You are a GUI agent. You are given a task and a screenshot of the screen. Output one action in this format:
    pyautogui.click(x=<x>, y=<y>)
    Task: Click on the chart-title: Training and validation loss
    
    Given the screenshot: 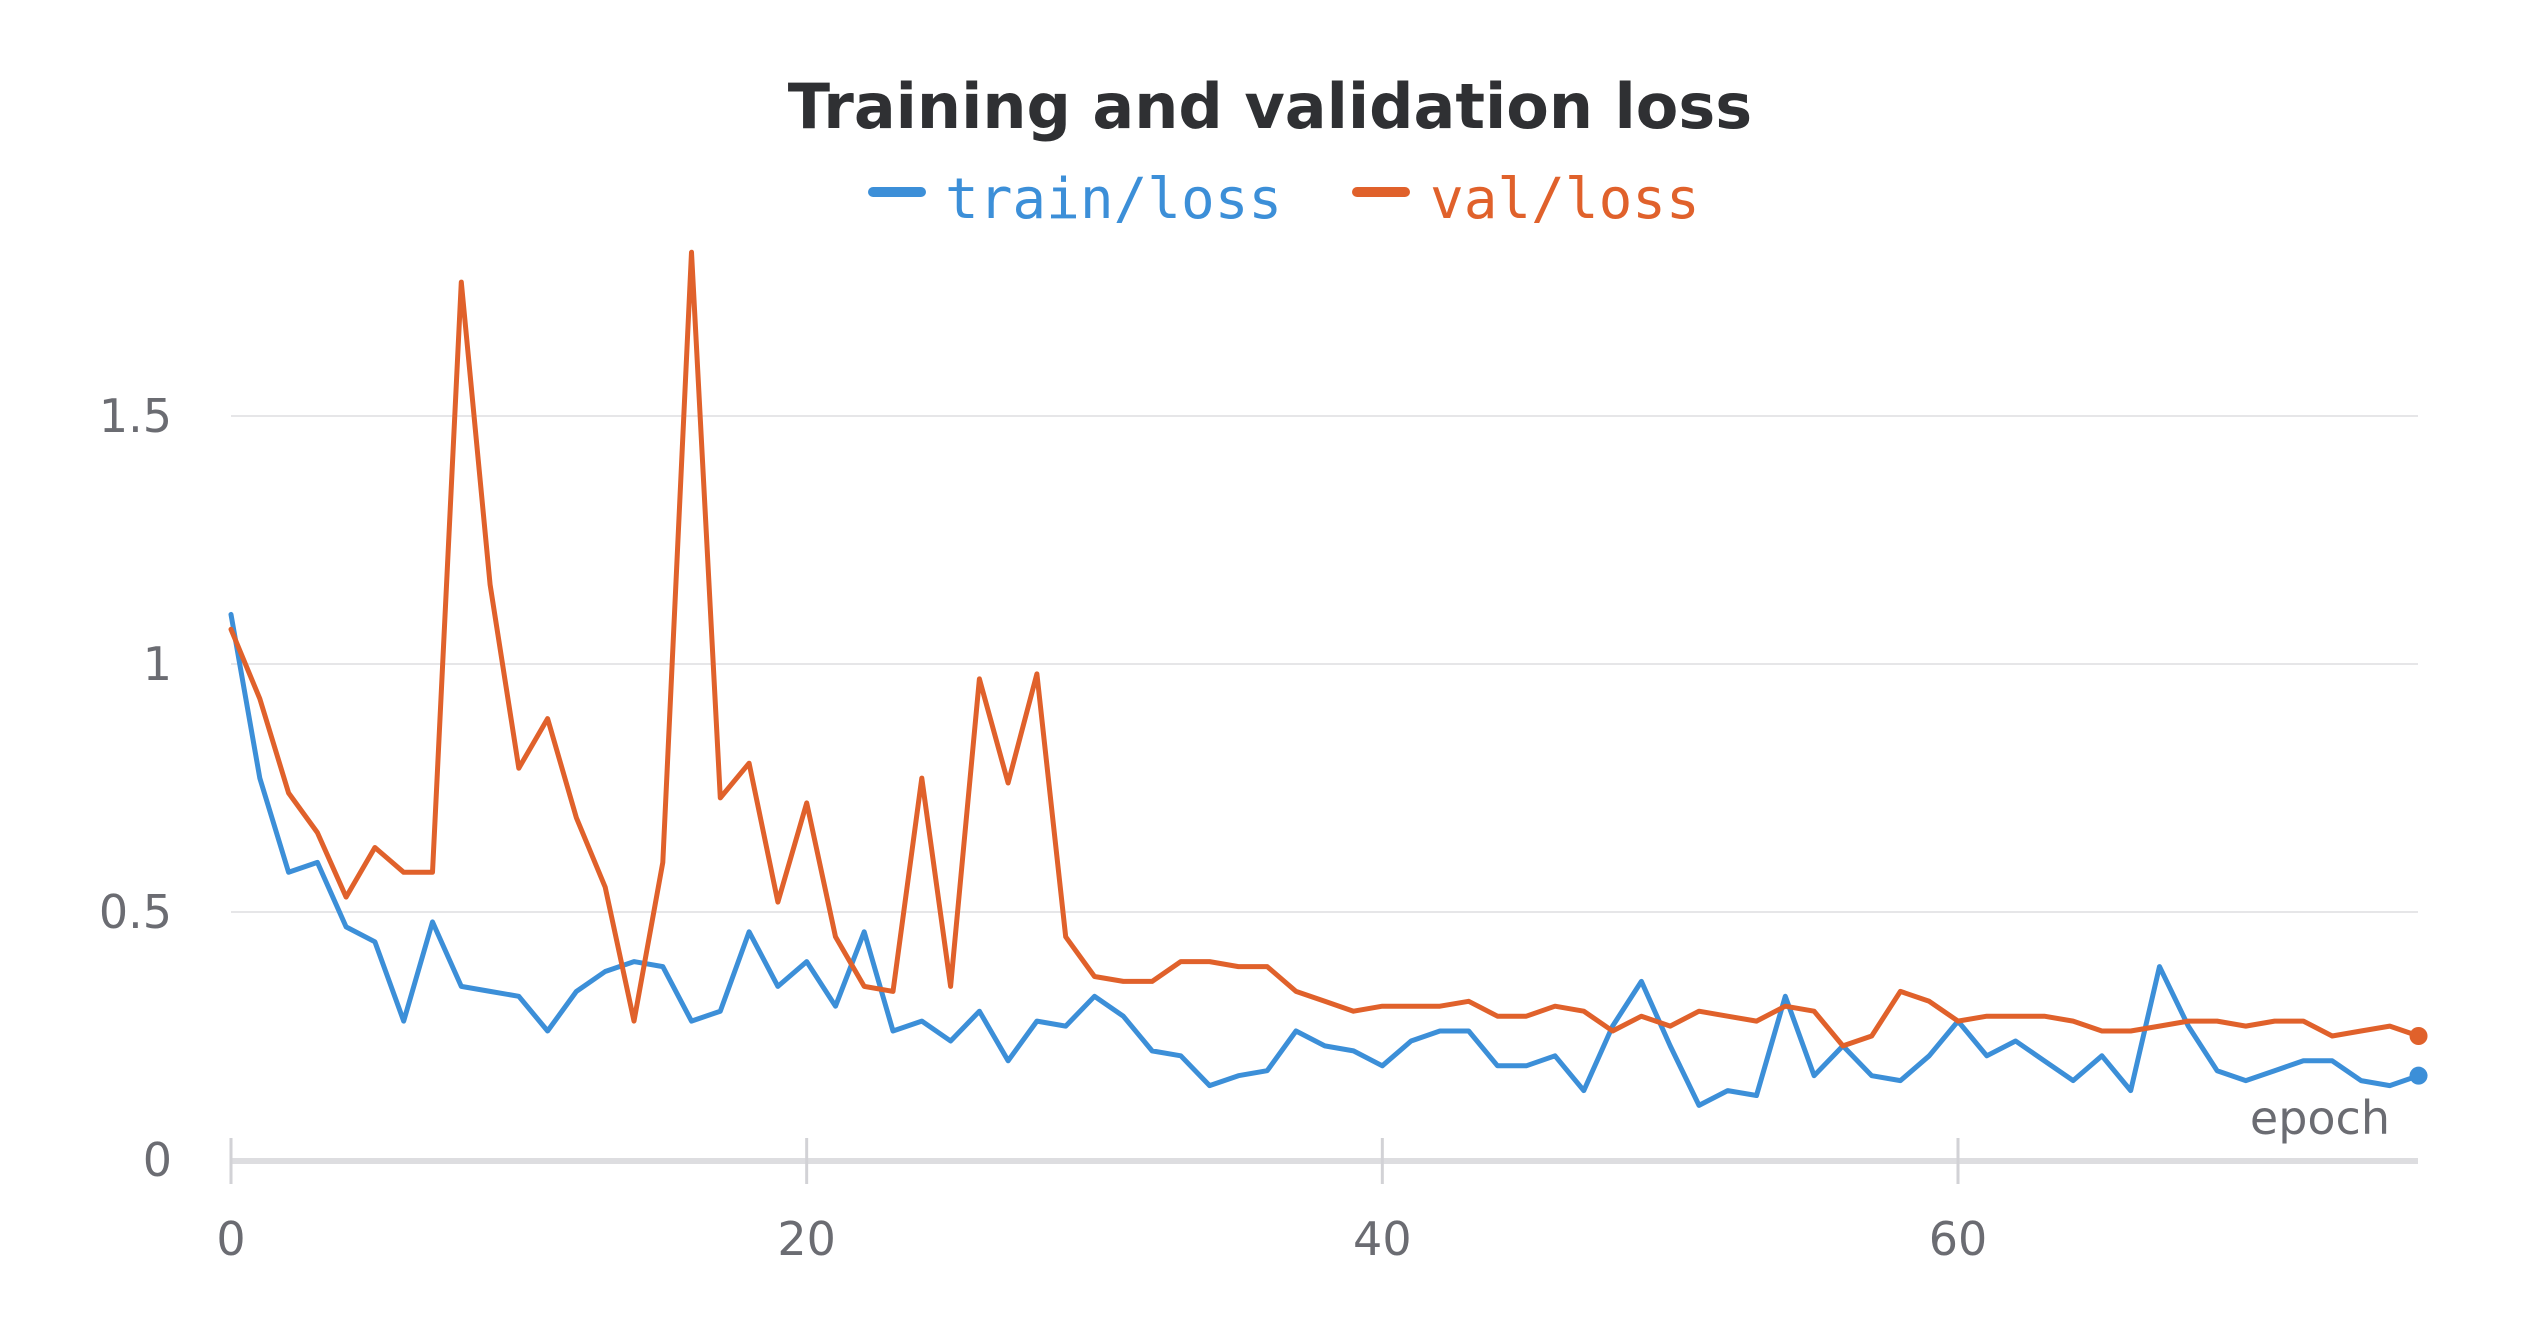 What is the action you would take?
    pyautogui.click(x=1270, y=106)
    